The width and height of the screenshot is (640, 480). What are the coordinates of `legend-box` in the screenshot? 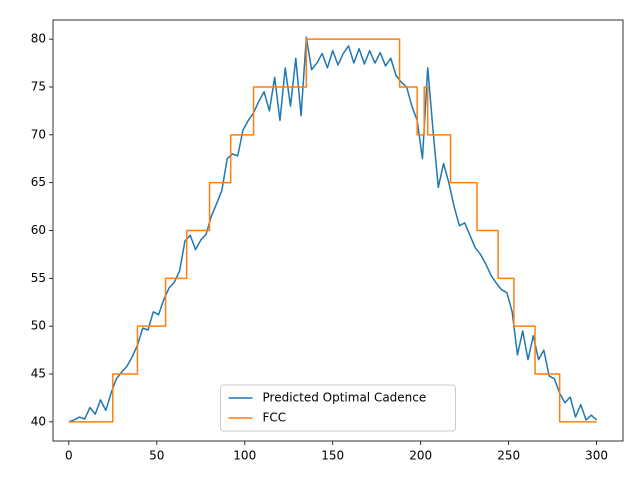 It's located at (338, 408).